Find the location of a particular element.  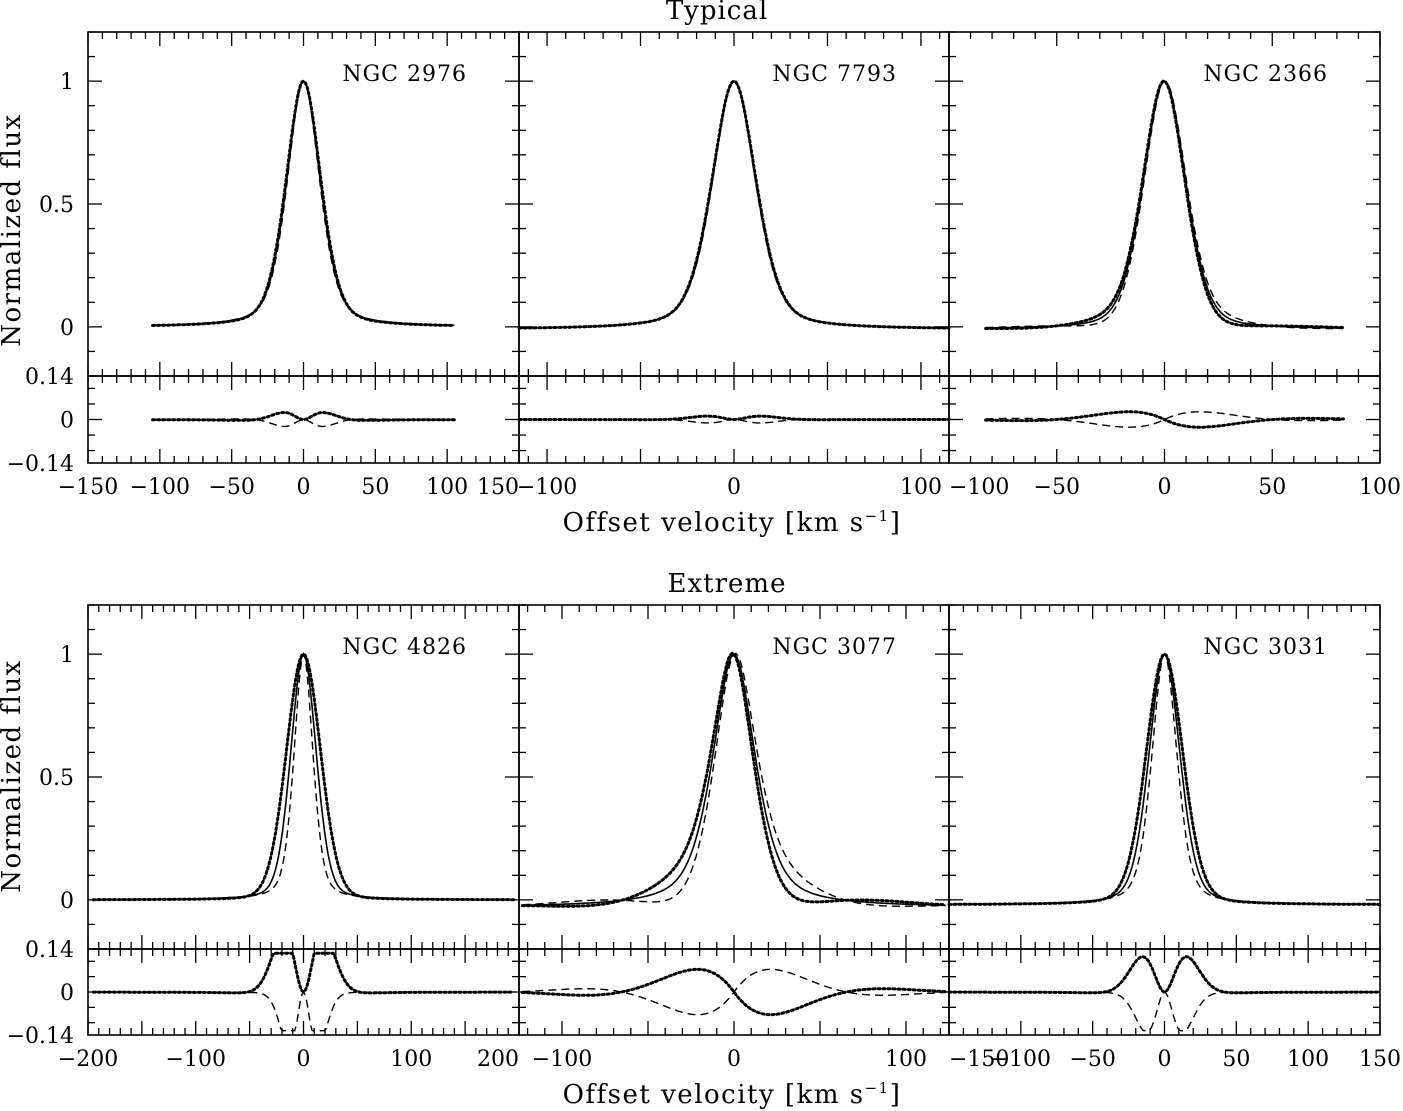

x-tick-label: 200 is located at coordinates (498, 1059).